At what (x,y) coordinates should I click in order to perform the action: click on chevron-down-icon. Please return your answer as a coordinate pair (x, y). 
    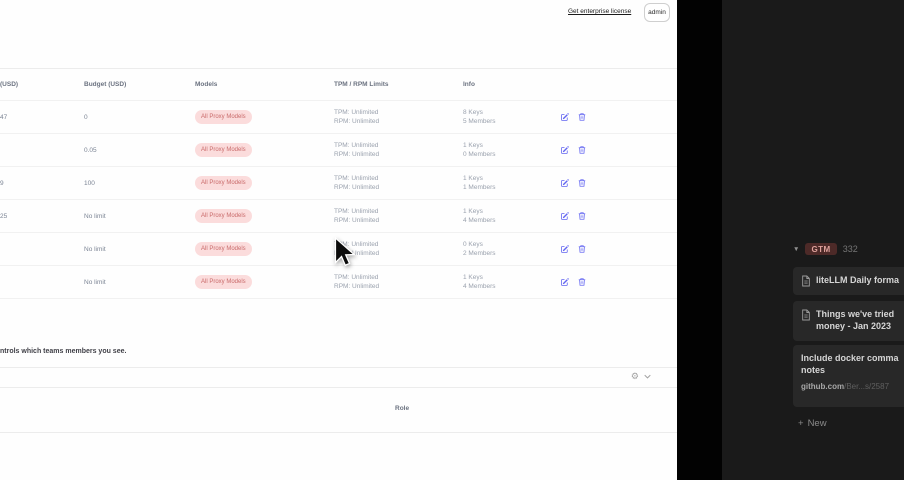
    Looking at the image, I should click on (647, 376).